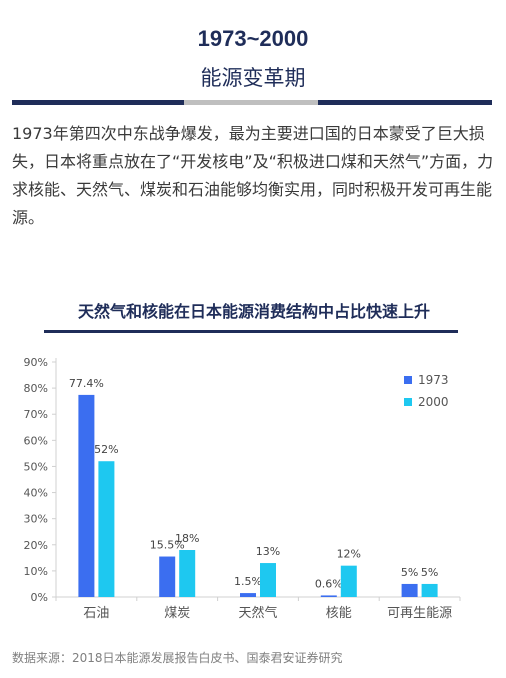 The width and height of the screenshot is (506, 678). I want to click on data-label-2000-2: 13%, so click(268, 551).